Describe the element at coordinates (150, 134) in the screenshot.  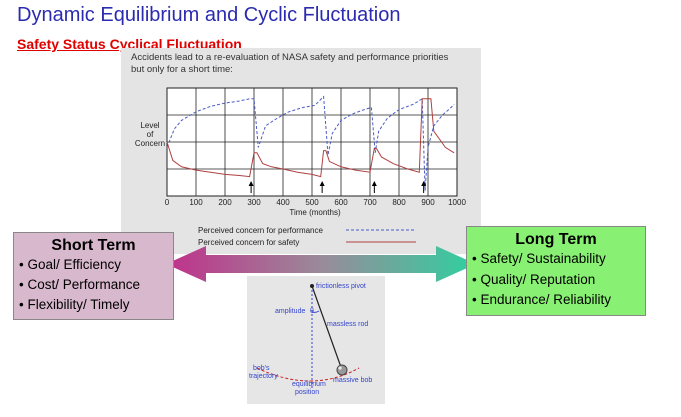
I see `y-axis-label-line2: of` at that location.